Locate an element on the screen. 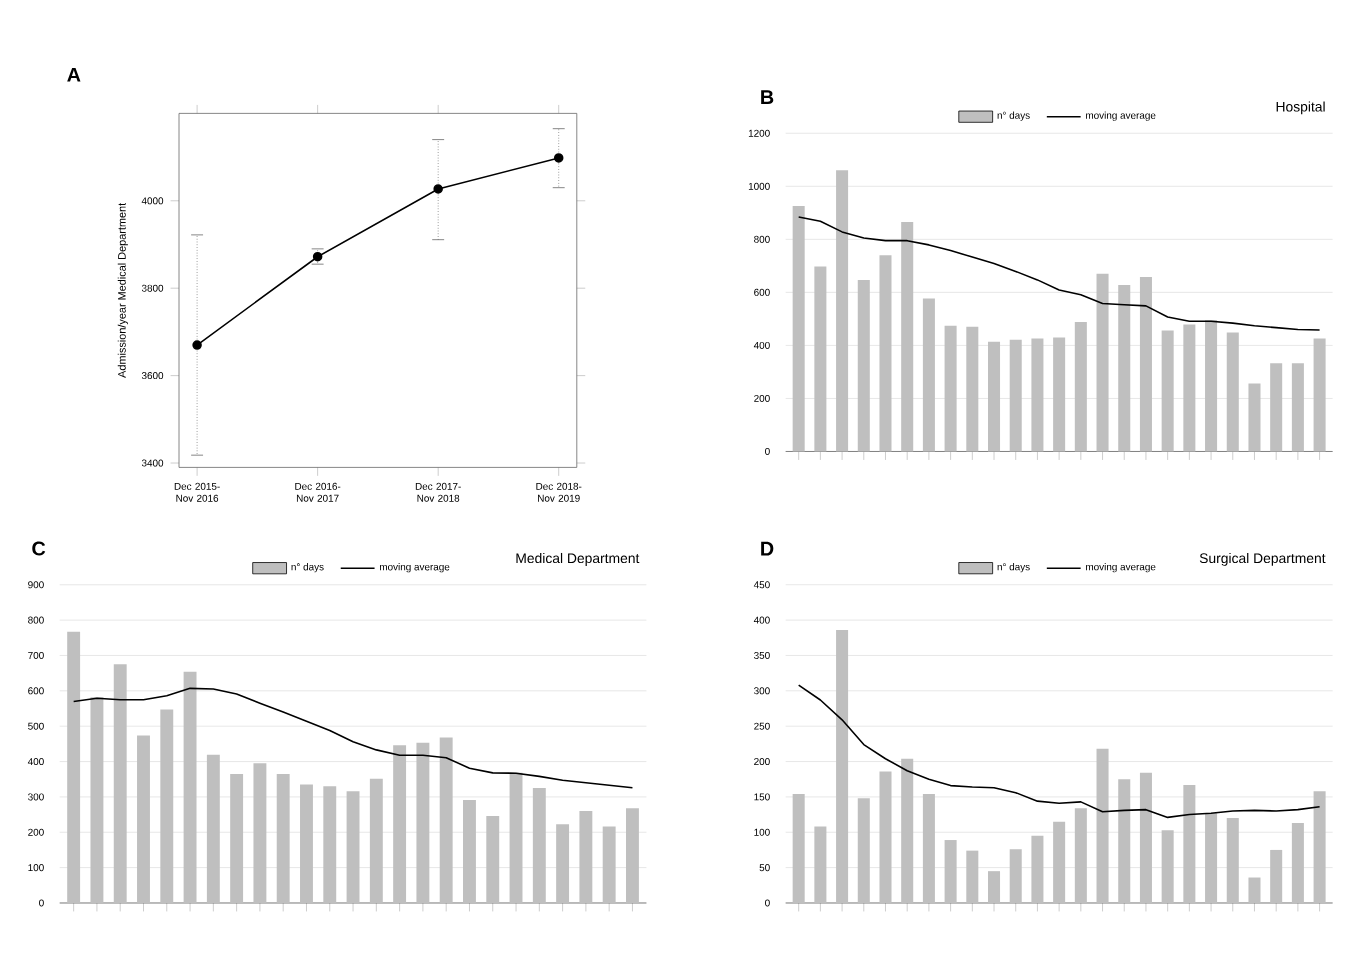 The width and height of the screenshot is (1360, 972). text: B is located at coordinates (767, 97).